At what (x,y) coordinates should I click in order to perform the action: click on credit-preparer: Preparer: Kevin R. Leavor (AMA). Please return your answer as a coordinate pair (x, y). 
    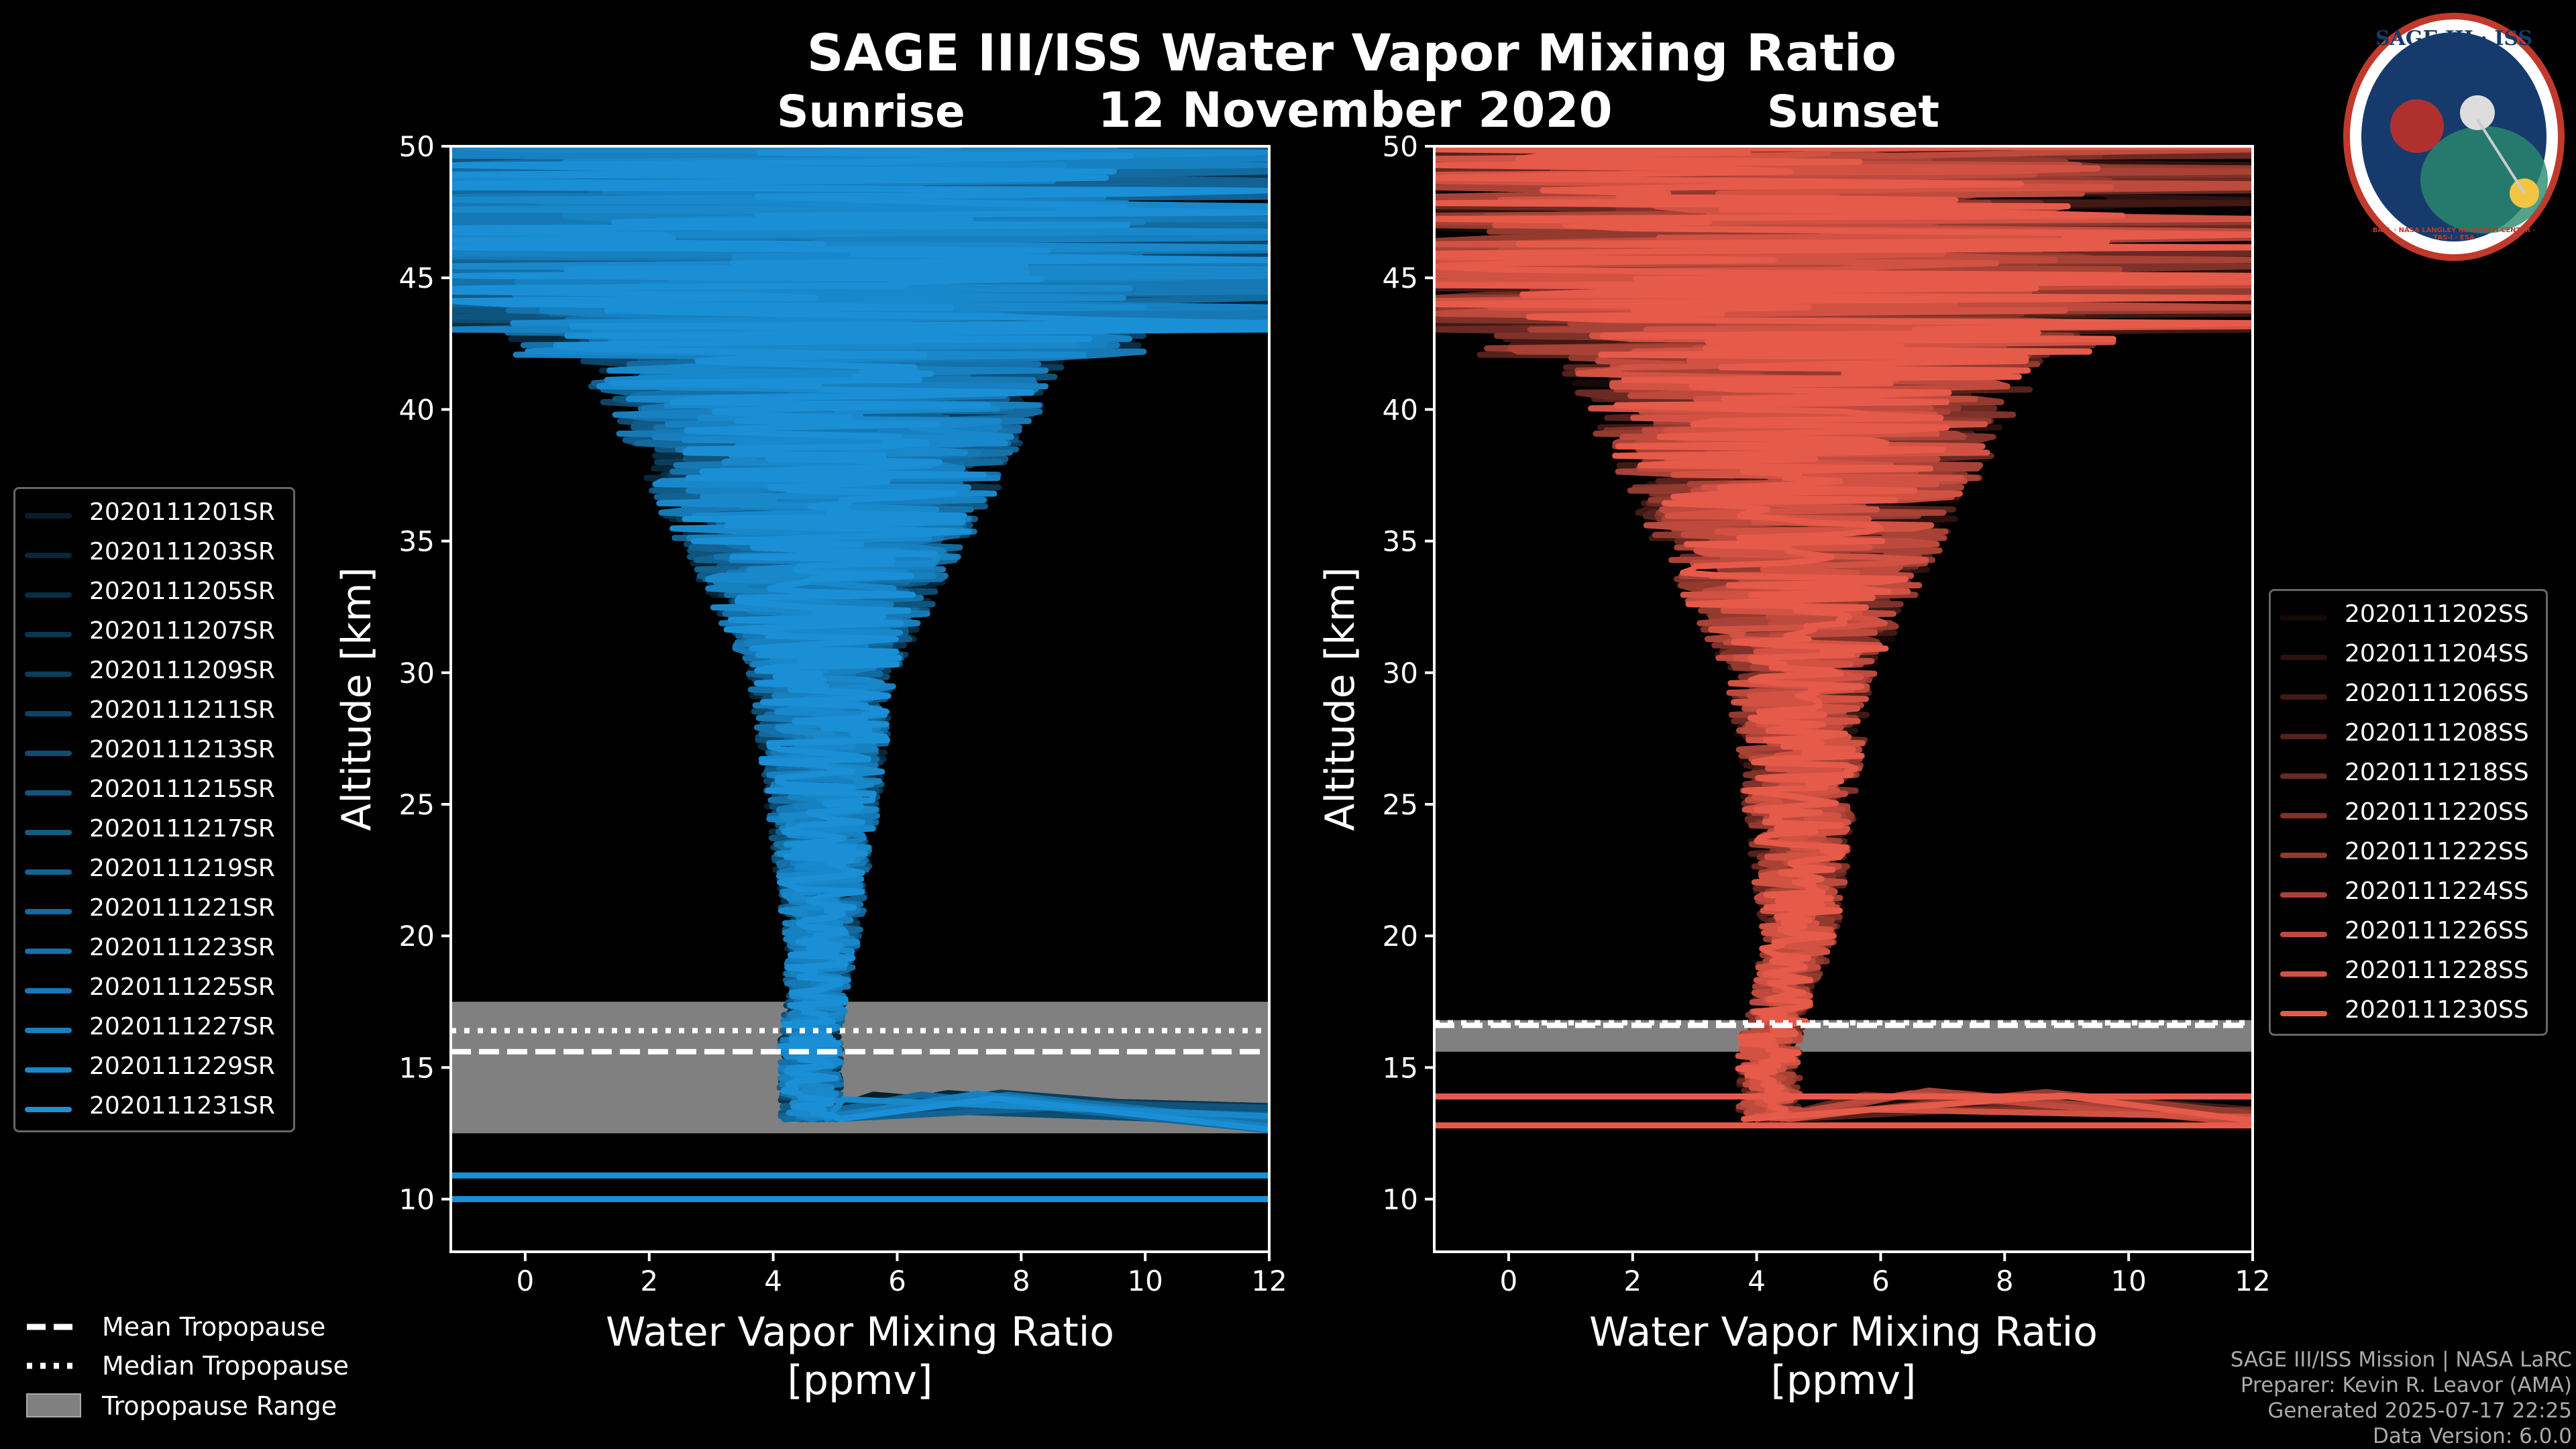
    Looking at the image, I should click on (2406, 1385).